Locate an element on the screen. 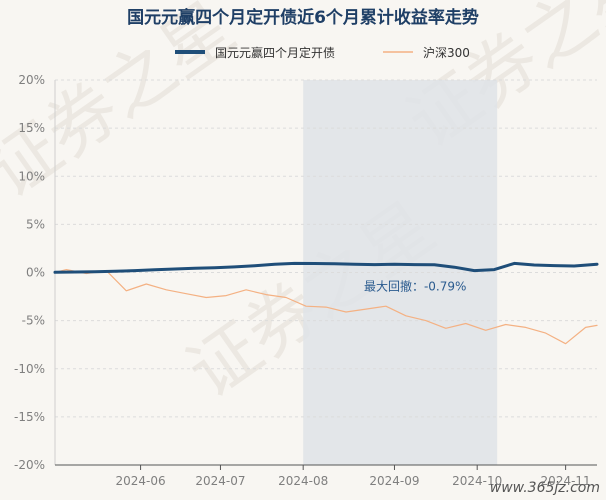 The width and height of the screenshot is (606, 500). series-line-hs300 is located at coordinates (326, 307).